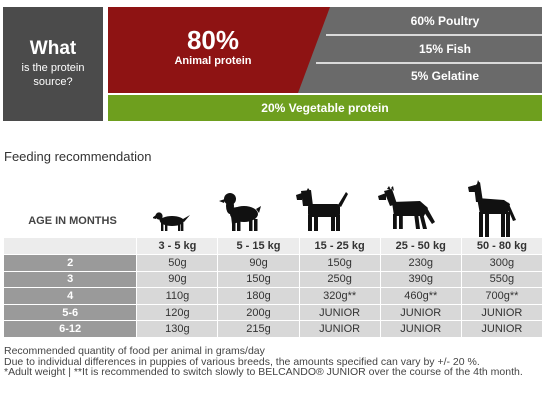 The image size is (547, 409). What do you see at coordinates (71, 263) in the screenshot?
I see `age-cell: 2` at bounding box center [71, 263].